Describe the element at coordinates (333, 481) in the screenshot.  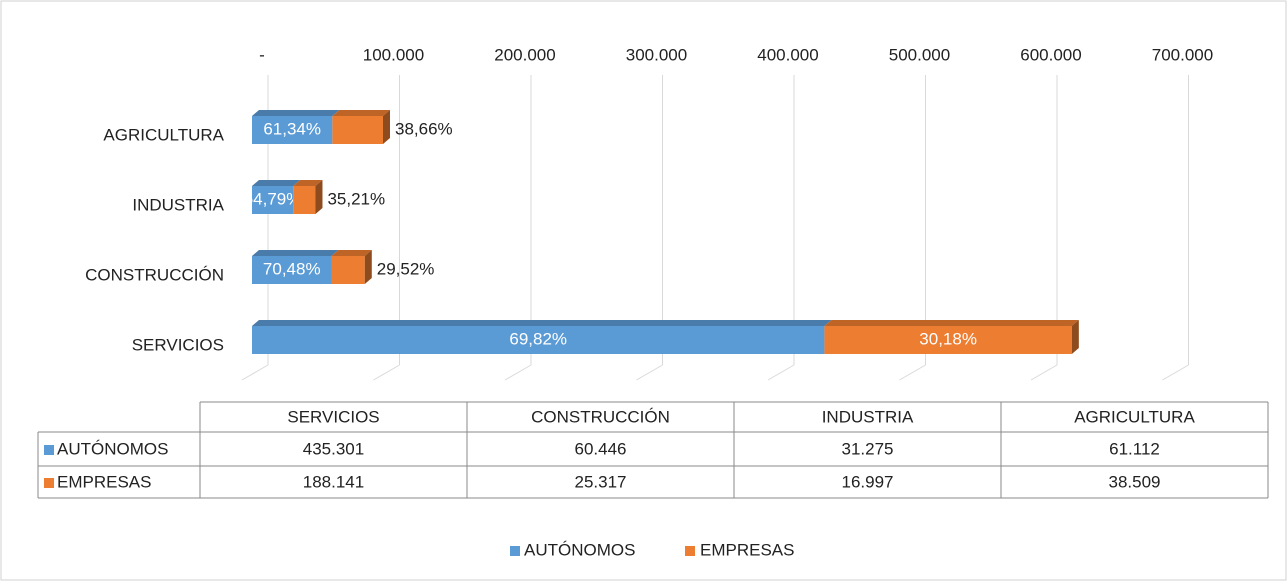
I see `table-cell: 188.141` at that location.